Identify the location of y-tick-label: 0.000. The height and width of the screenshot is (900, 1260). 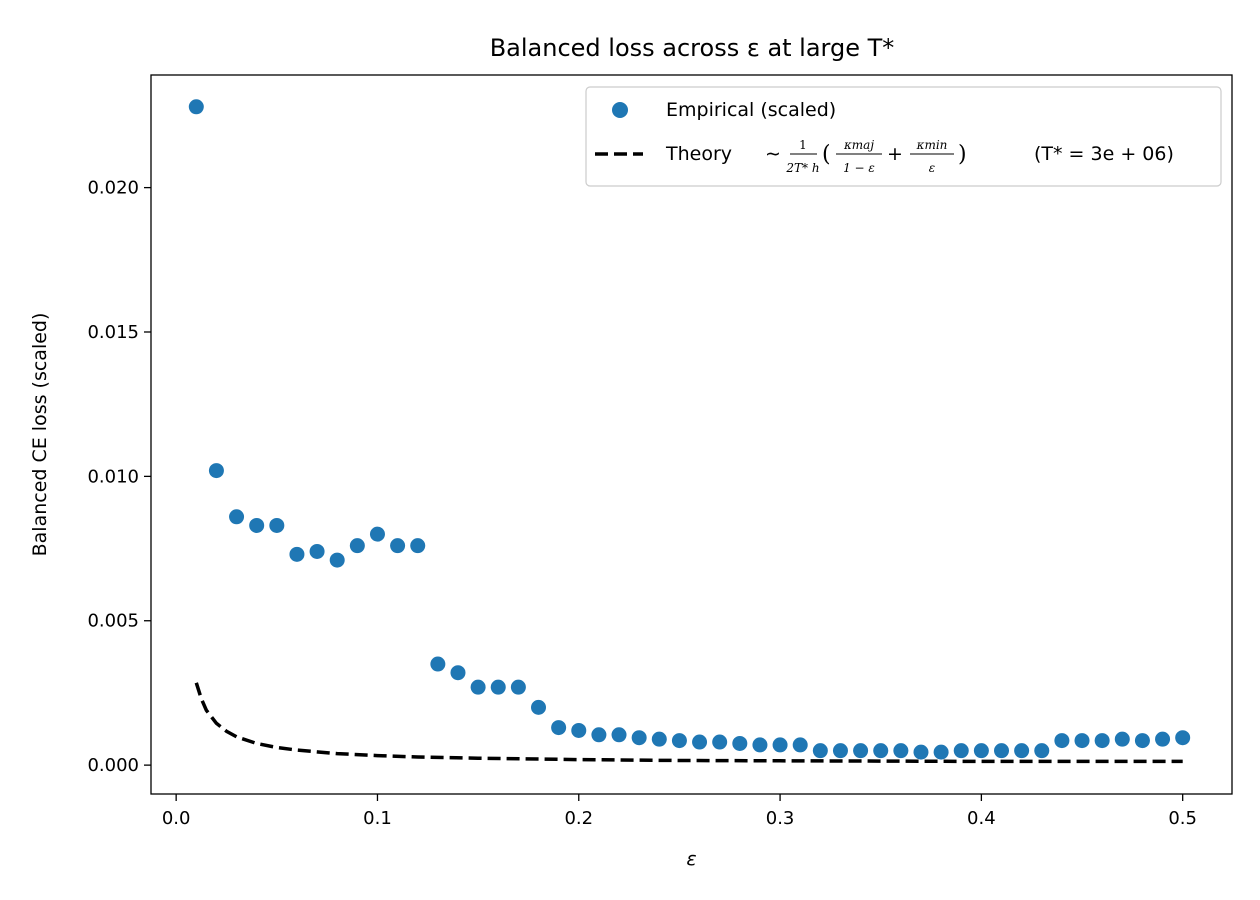
(113, 765).